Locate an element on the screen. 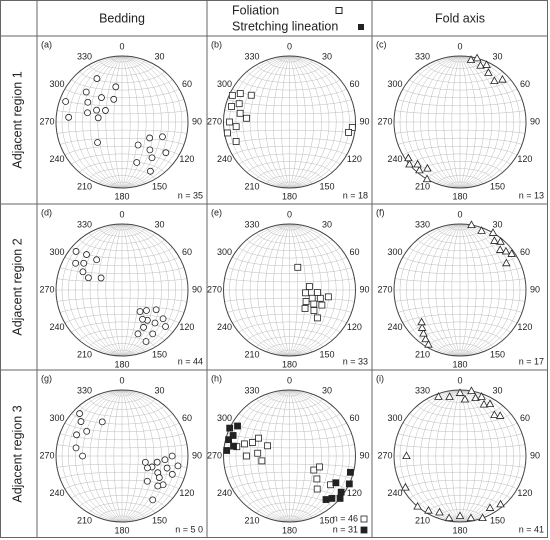  row-label: Adjacent region 2 is located at coordinates (17, 286).